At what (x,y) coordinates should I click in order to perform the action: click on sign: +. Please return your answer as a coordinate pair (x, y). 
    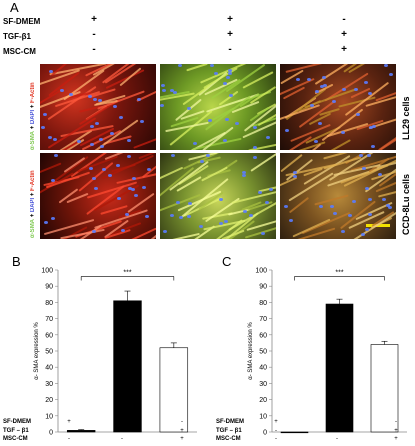
    Looking at the image, I should click on (94, 19).